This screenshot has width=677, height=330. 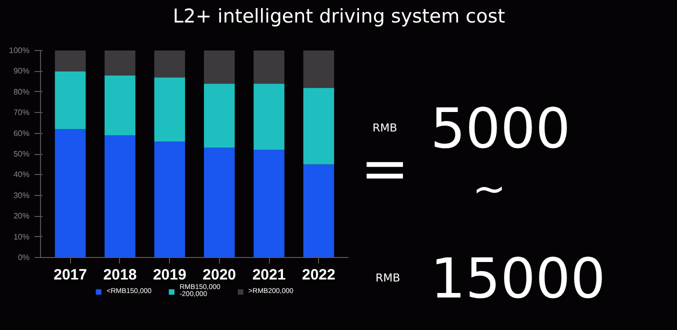 I want to click on x-tick-label: 2019, so click(x=169, y=275).